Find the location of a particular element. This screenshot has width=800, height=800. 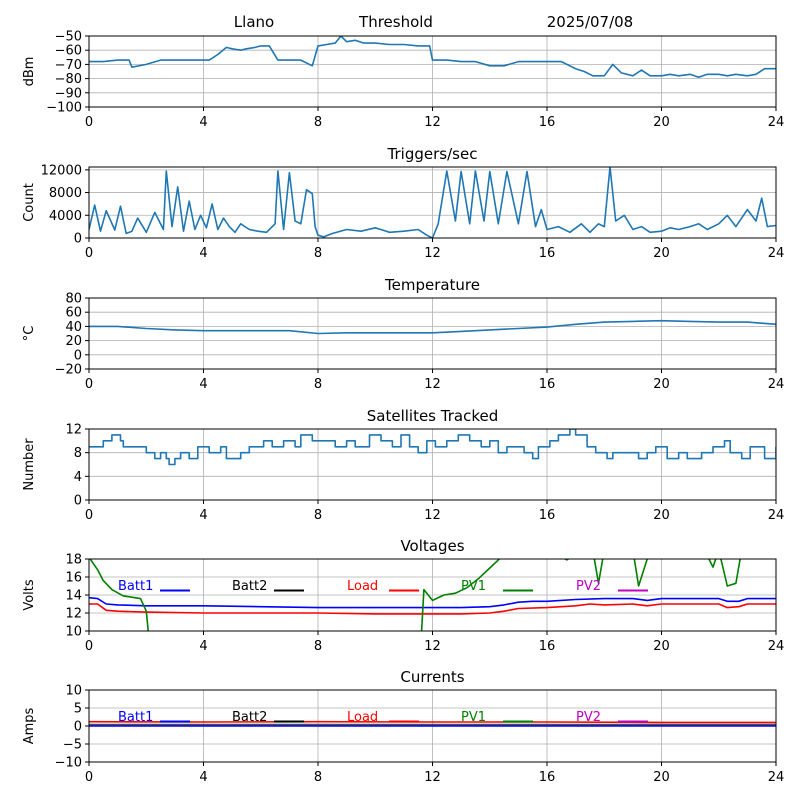

chart-title: Temperature is located at coordinates (432, 285).